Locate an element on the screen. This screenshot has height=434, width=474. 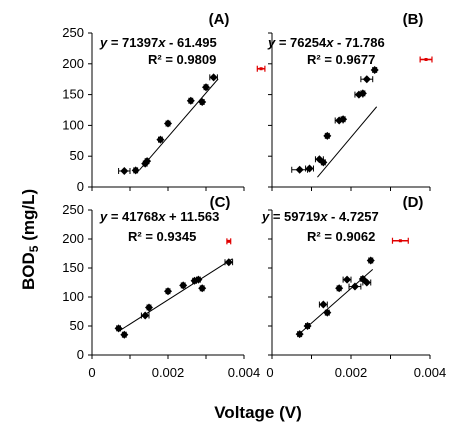
r-squared-label: R² = 0.9062 is located at coordinates (341, 236).